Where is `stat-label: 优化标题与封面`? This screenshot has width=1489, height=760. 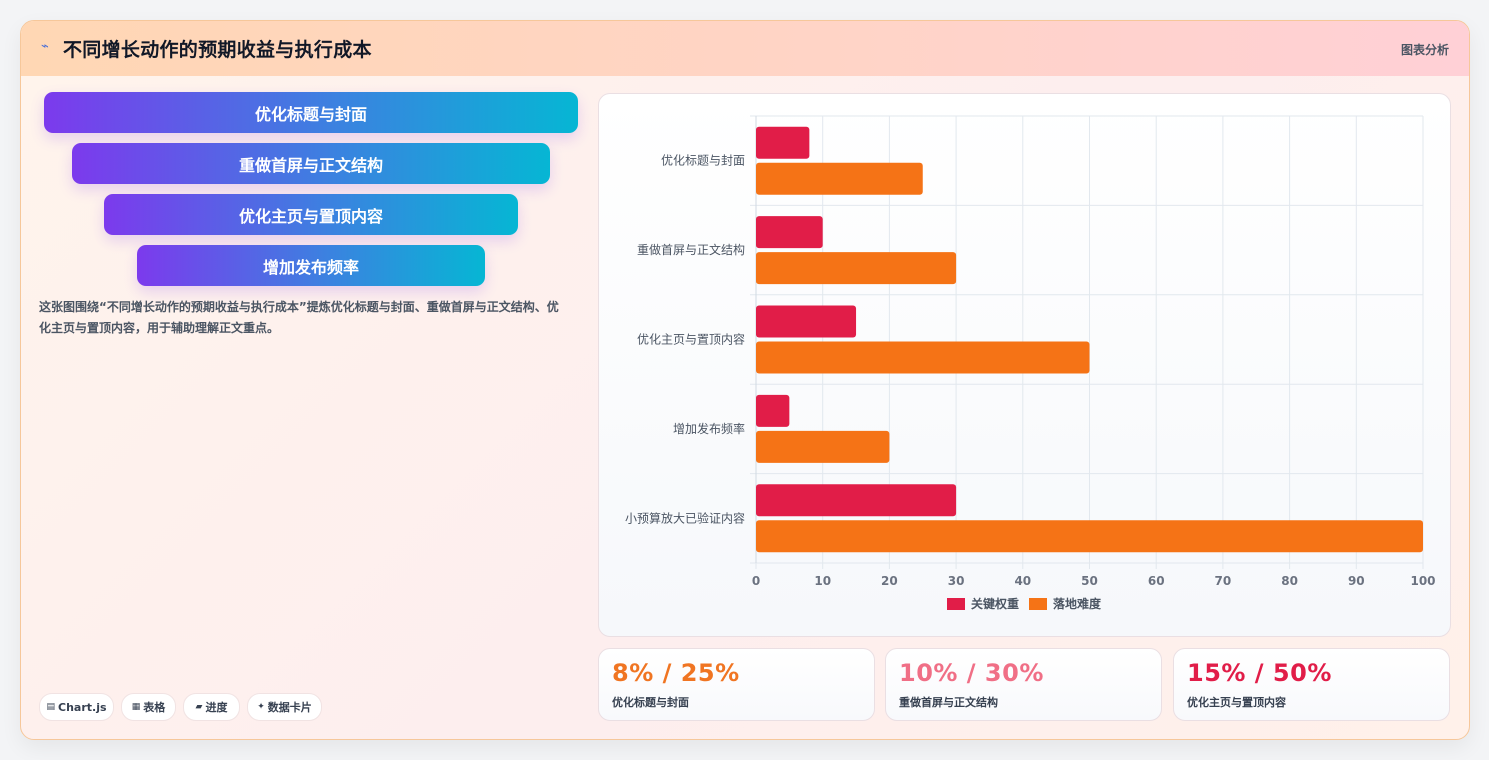
stat-label: 优化标题与封面 is located at coordinates (650, 702).